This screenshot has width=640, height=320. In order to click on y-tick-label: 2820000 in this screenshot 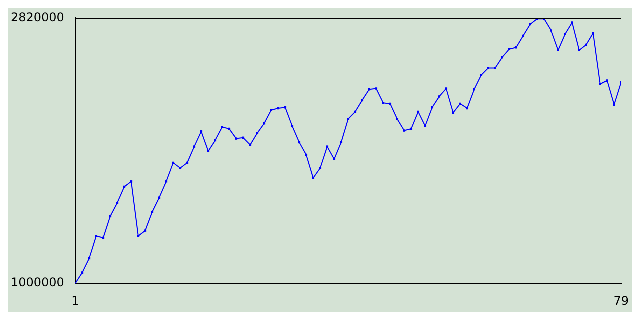, I will do `click(37, 17)`.